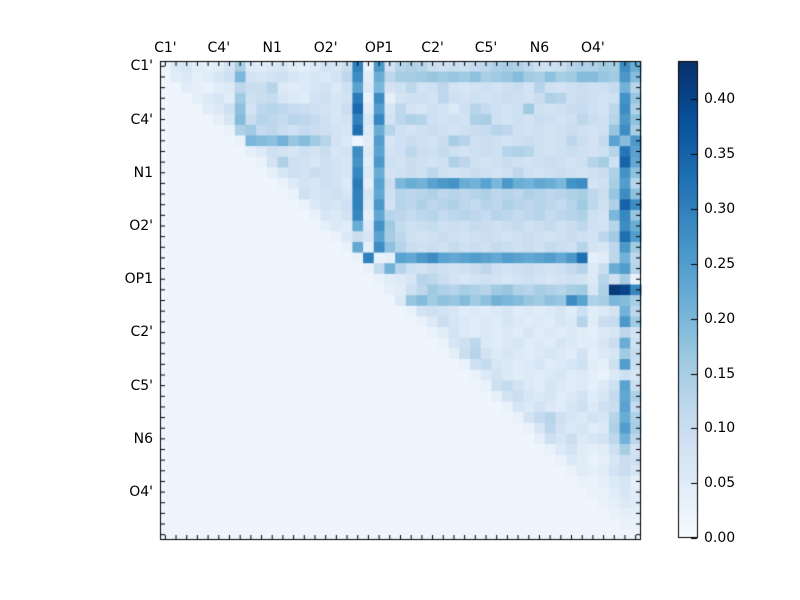 The image size is (800, 600). Describe the element at coordinates (720, 99) in the screenshot. I see `colorbar-tick-label: 0.40` at that location.